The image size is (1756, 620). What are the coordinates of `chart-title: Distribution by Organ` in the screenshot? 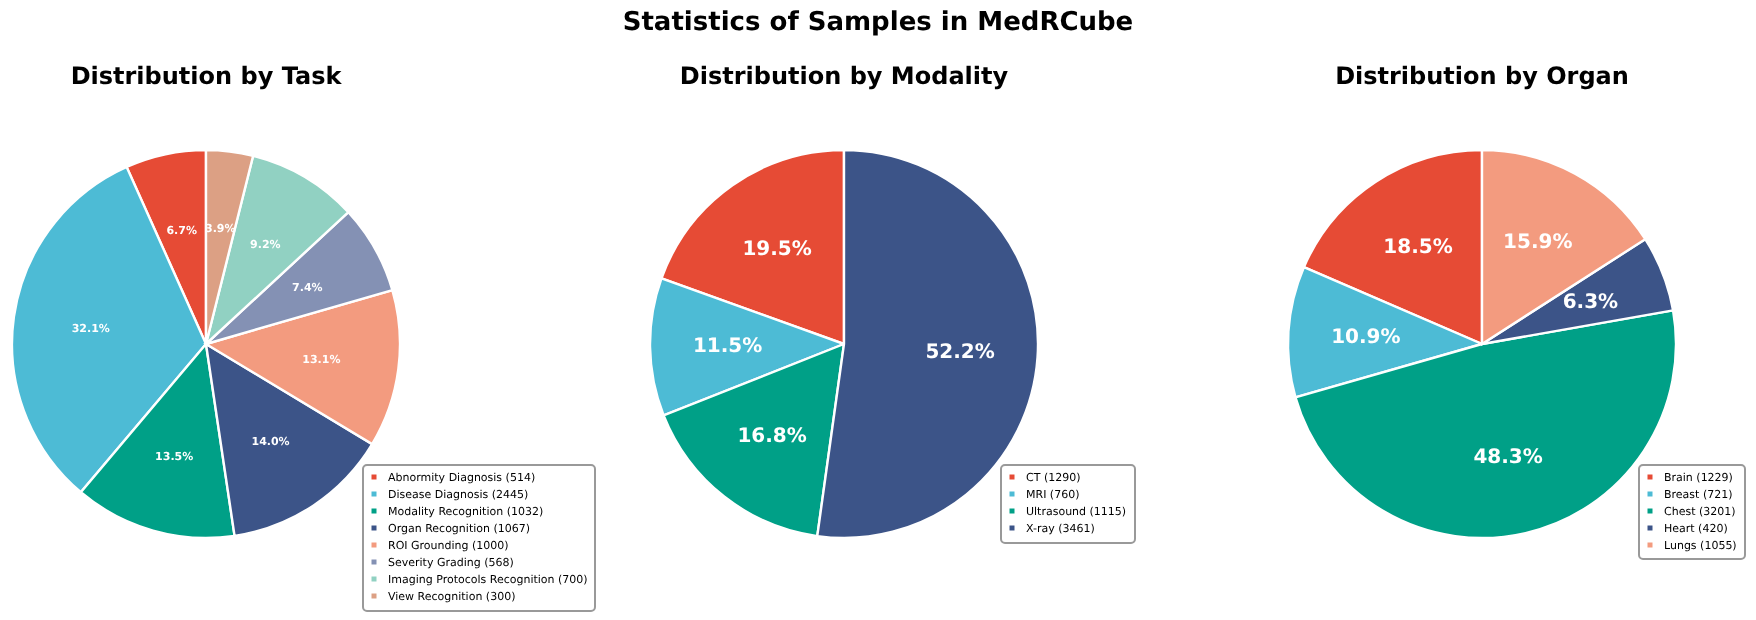 It's located at (1482, 76).